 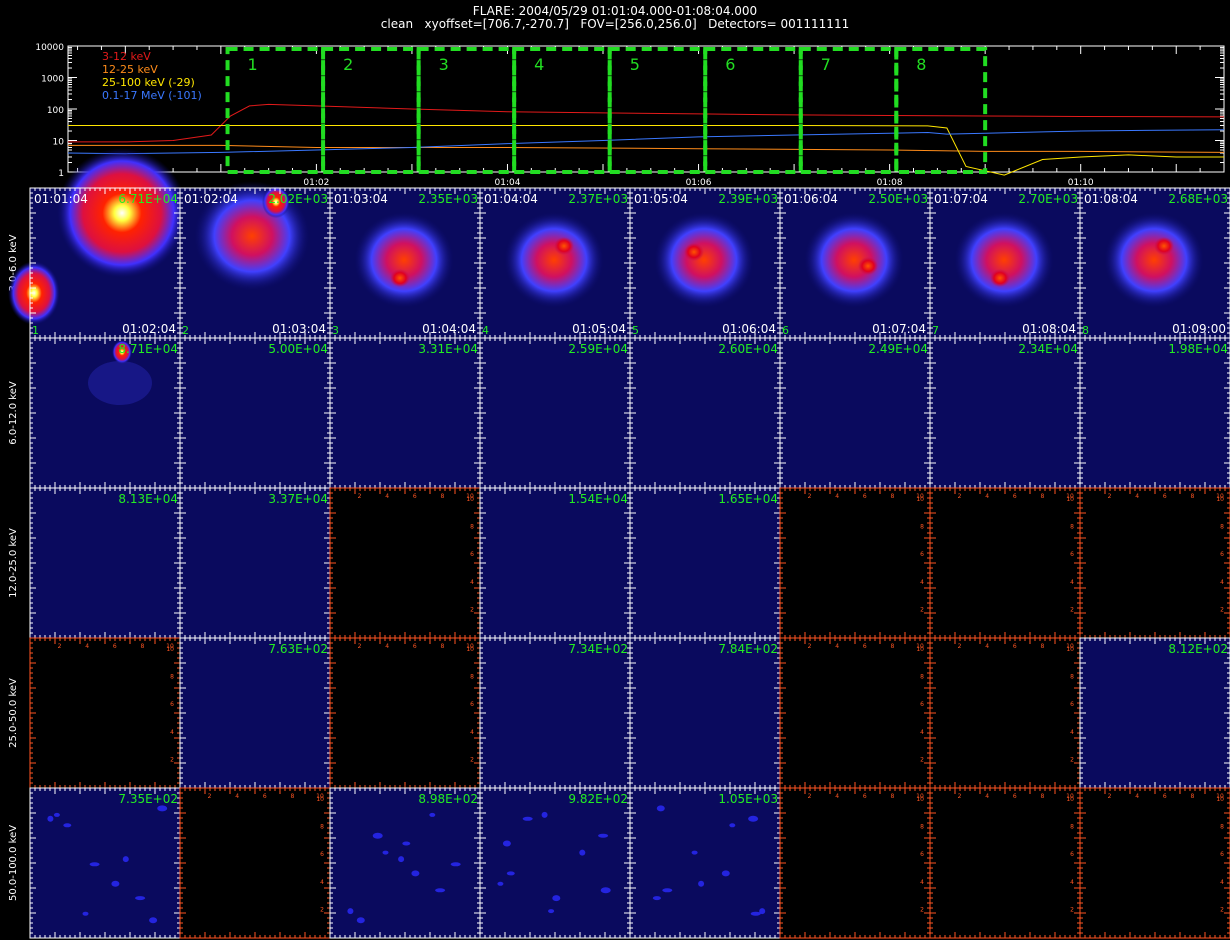 I want to click on start-time-label: 01:06:04, so click(x=811, y=199).